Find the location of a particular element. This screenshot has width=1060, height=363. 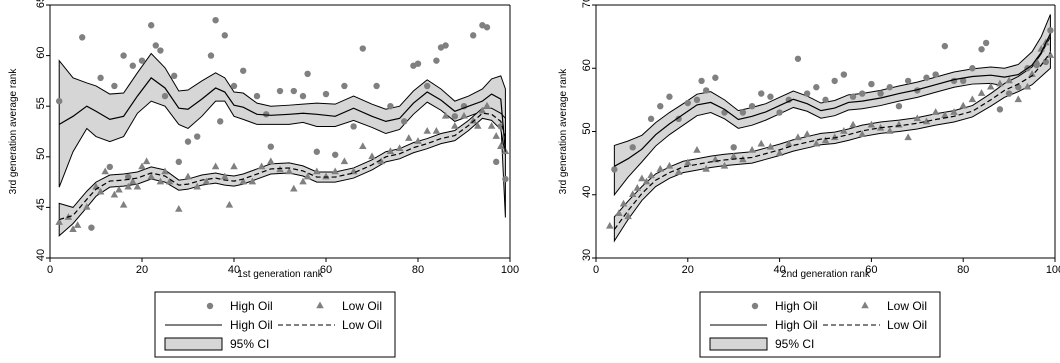

y-tick-label: 40 is located at coordinates (587, 192).